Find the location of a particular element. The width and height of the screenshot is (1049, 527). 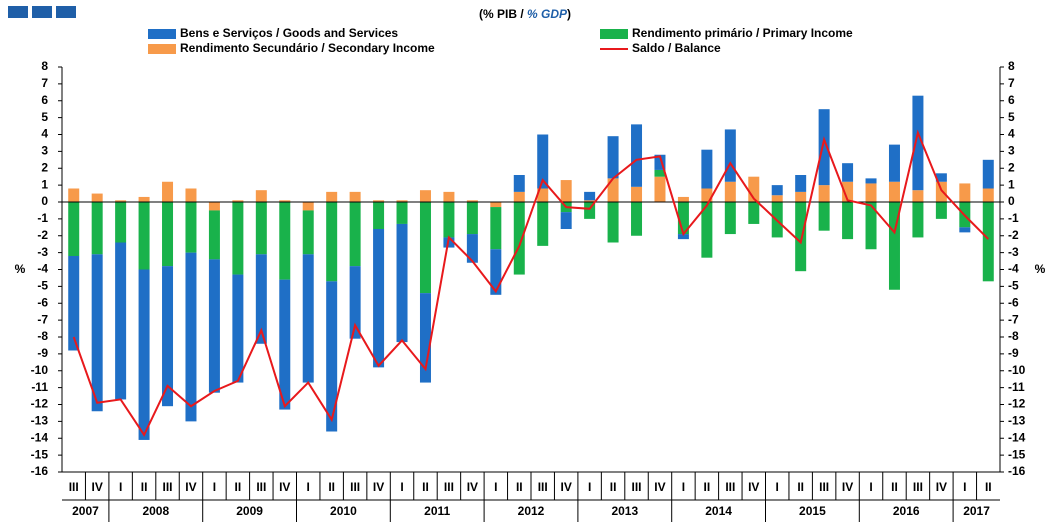

subtitle: (% PIB / % GDP) is located at coordinates (525, 14).